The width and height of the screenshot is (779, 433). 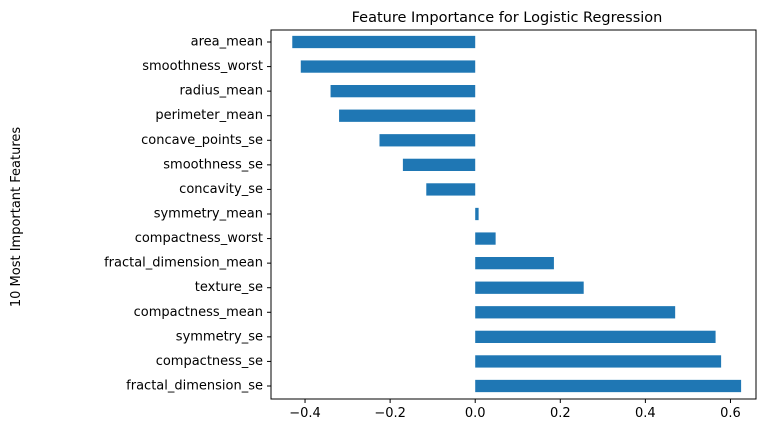 What do you see at coordinates (209, 115) in the screenshot?
I see `y-tick-label: perimeter_mean` at bounding box center [209, 115].